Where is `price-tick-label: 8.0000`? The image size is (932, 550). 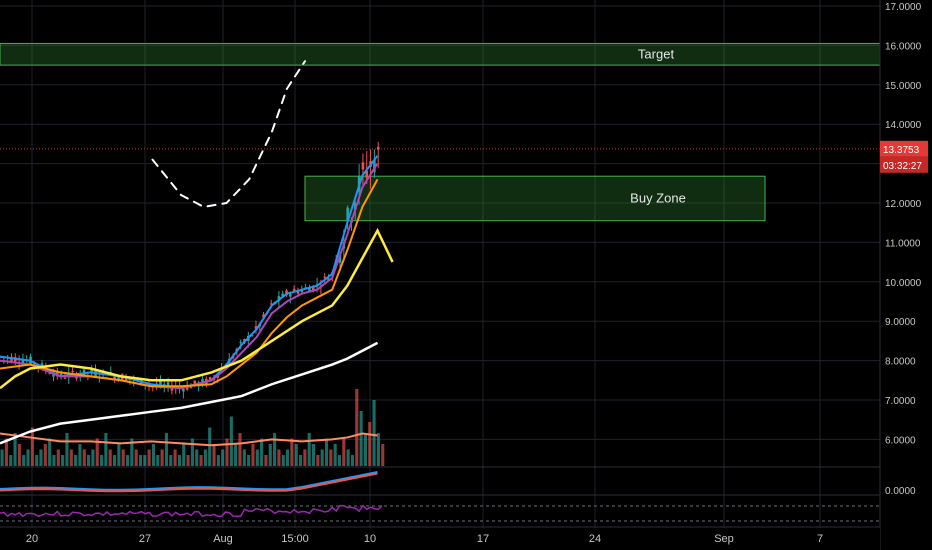
price-tick-label: 8.0000 is located at coordinates (900, 362).